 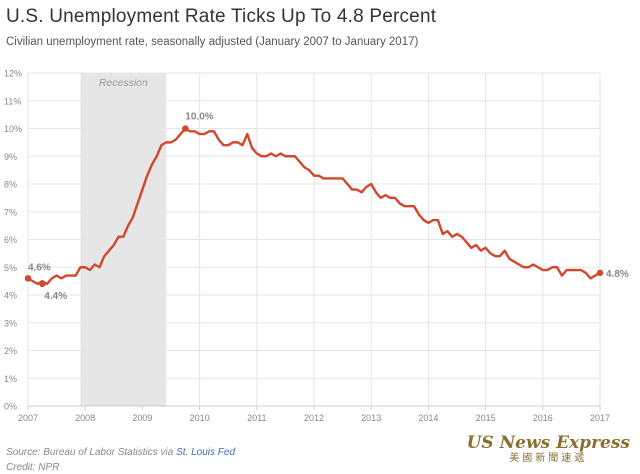 What do you see at coordinates (13, 74) in the screenshot?
I see `y-tick-label: 12%` at bounding box center [13, 74].